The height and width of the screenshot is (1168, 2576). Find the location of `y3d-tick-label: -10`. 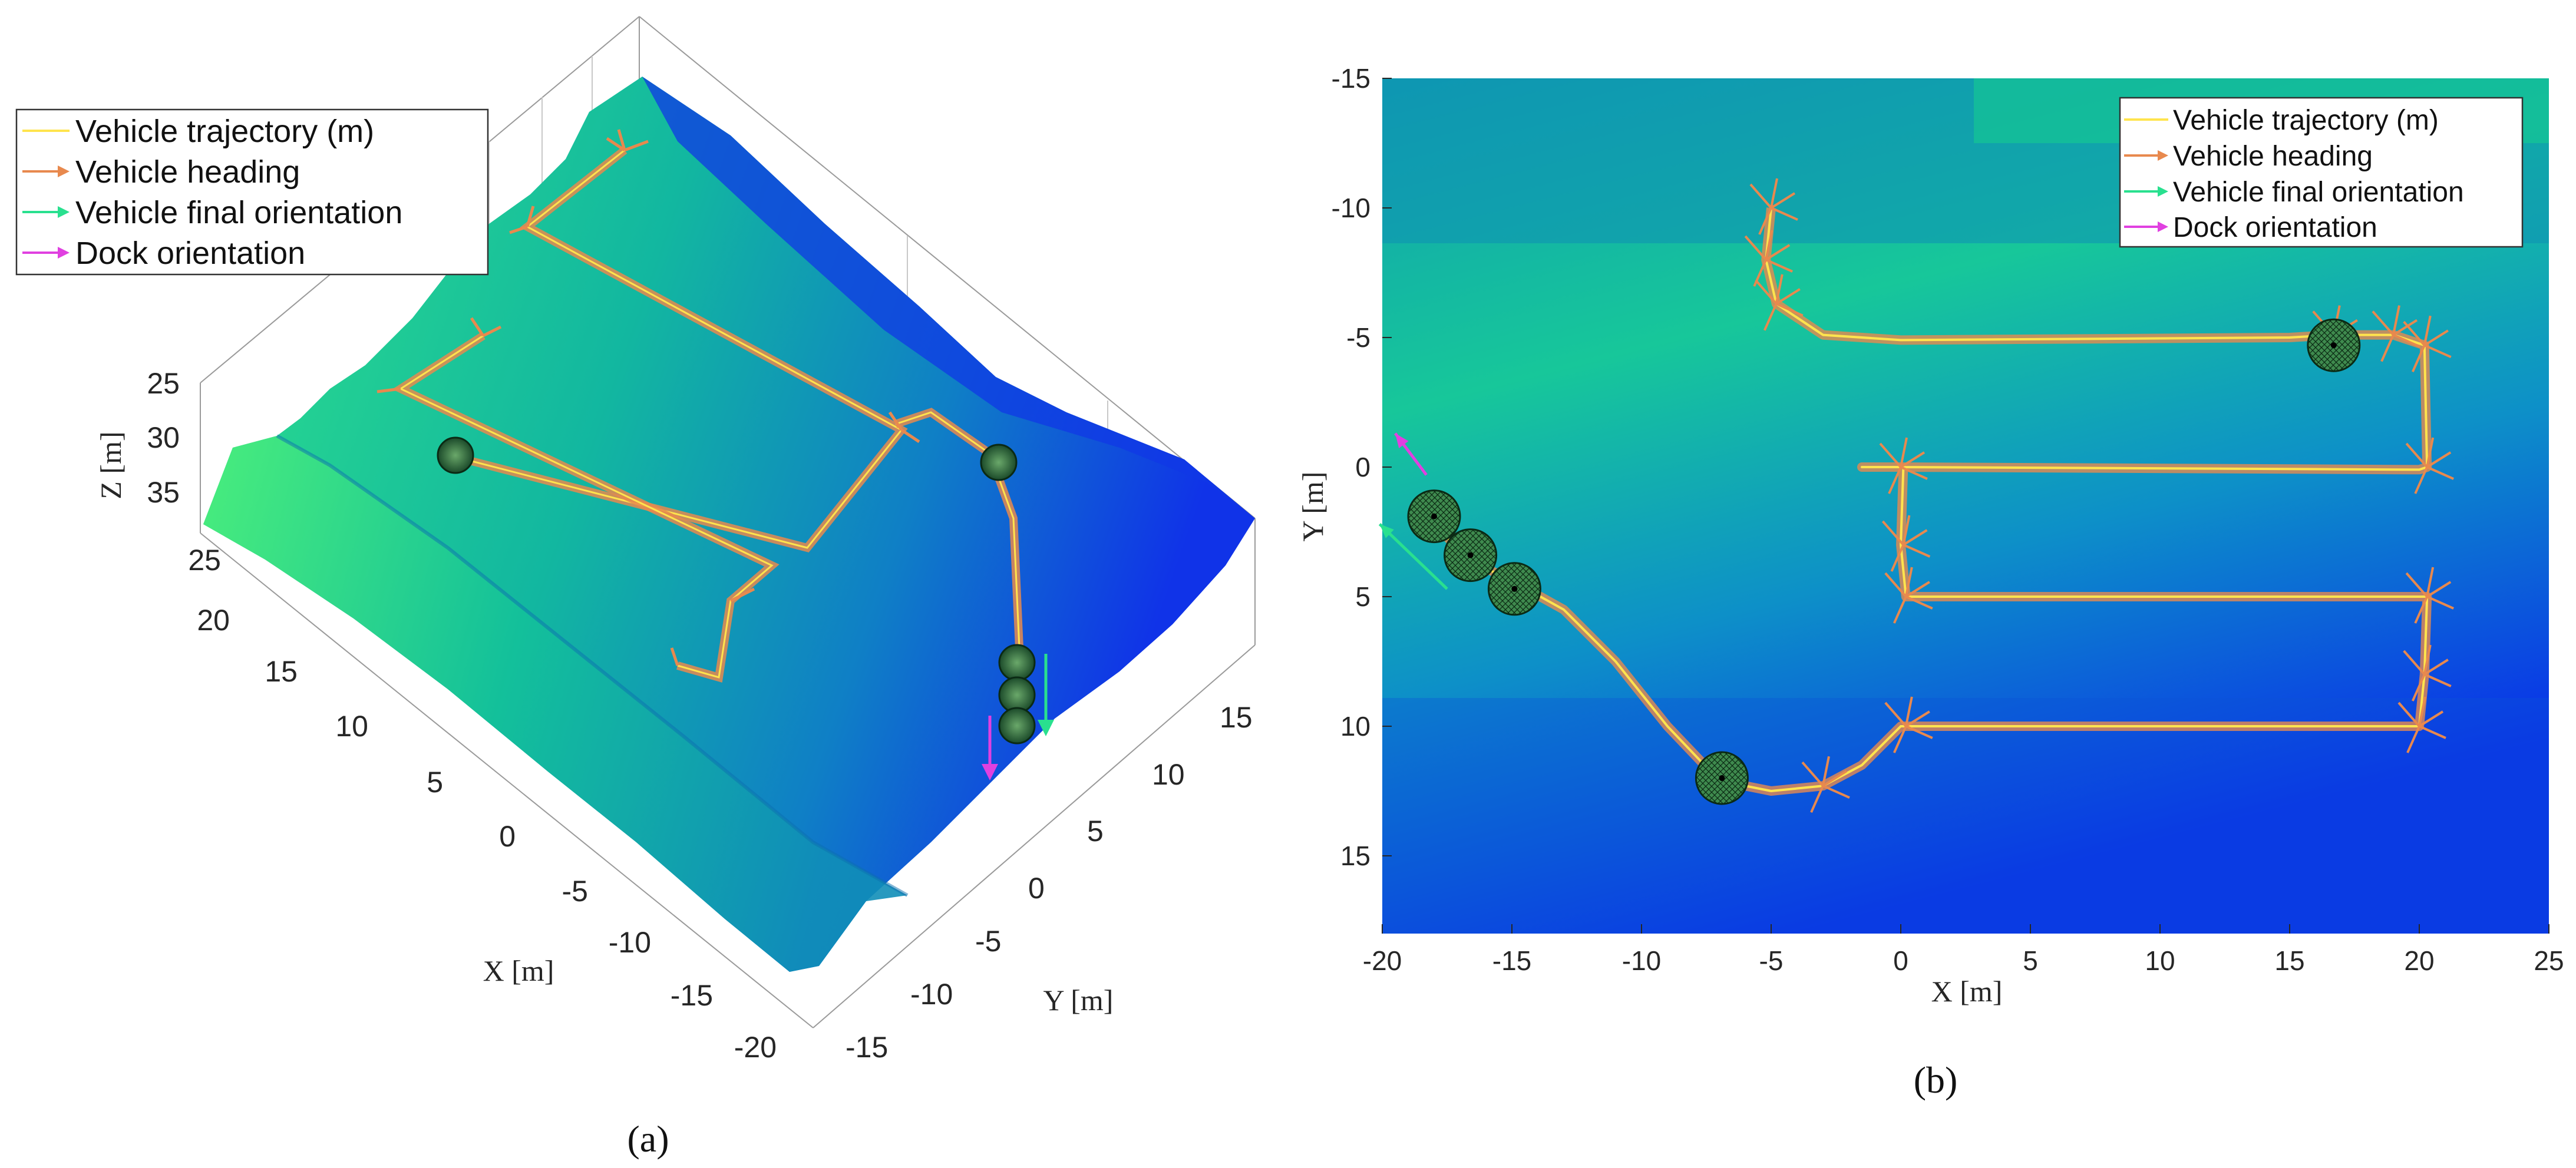

y3d-tick-label: -10 is located at coordinates (931, 994).